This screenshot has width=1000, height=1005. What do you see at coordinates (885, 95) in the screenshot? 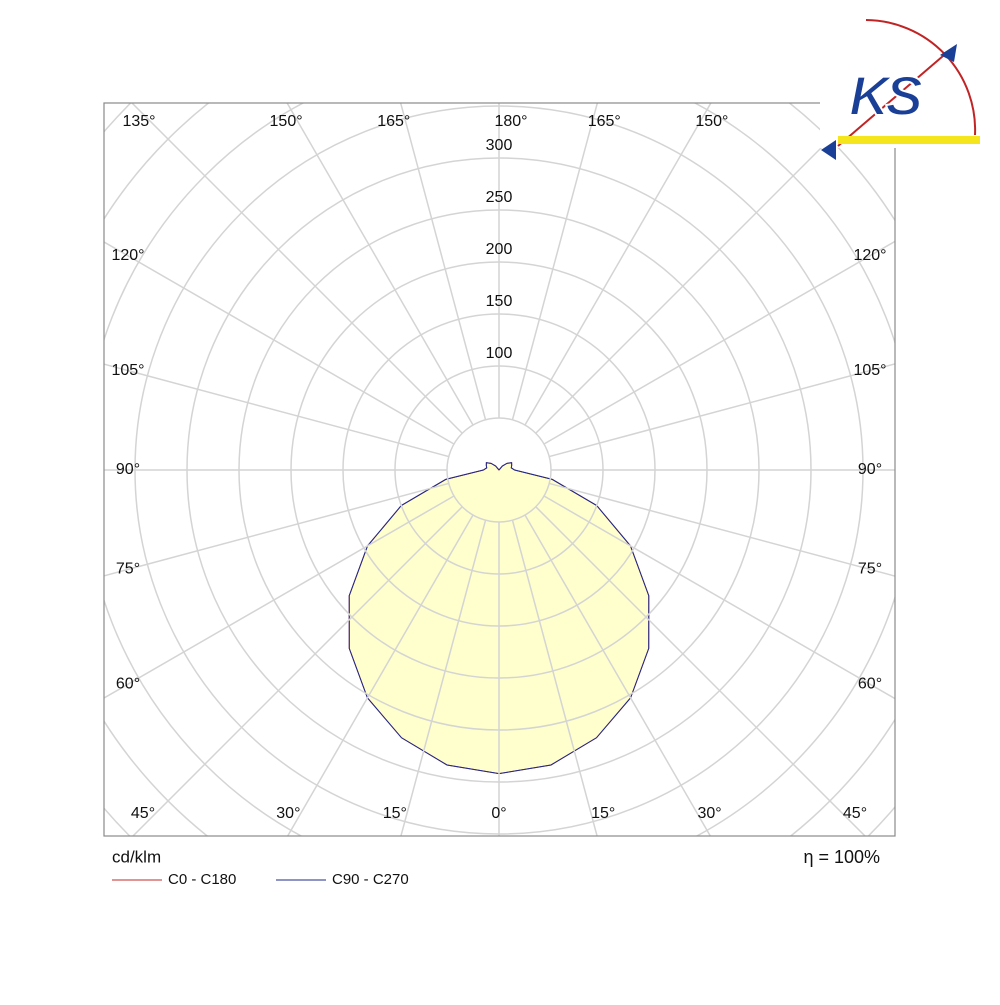
I see `logo-text: KS` at bounding box center [885, 95].